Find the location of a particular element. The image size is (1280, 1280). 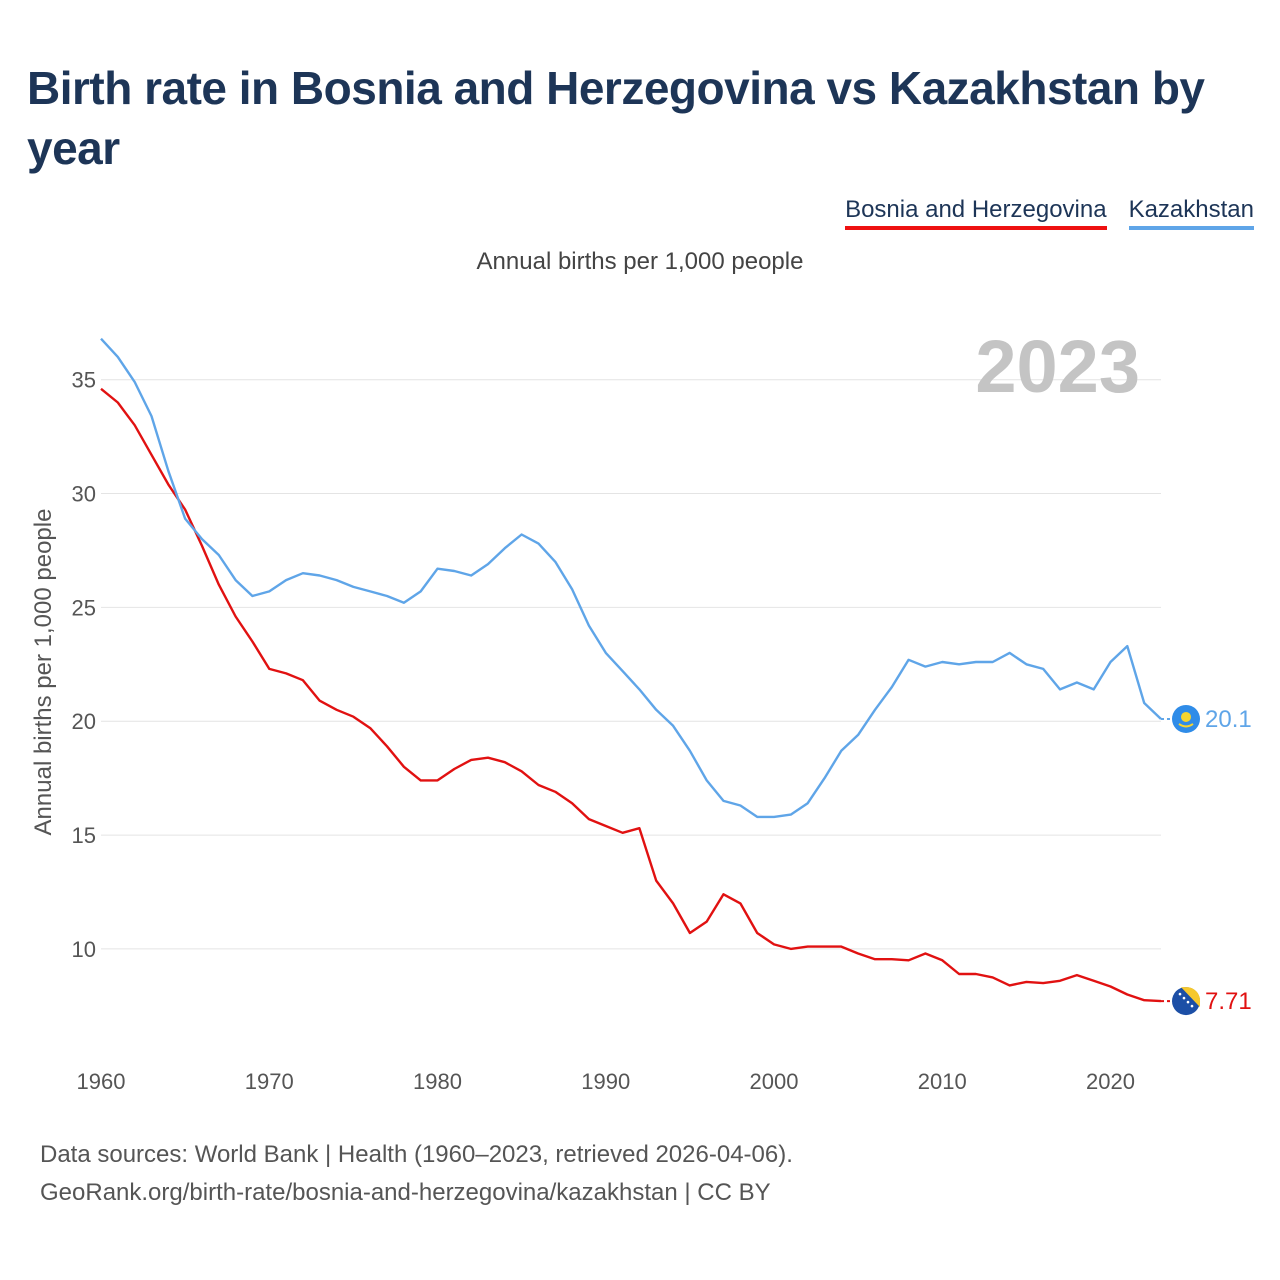

flag-marker-bih is located at coordinates (1186, 1001).